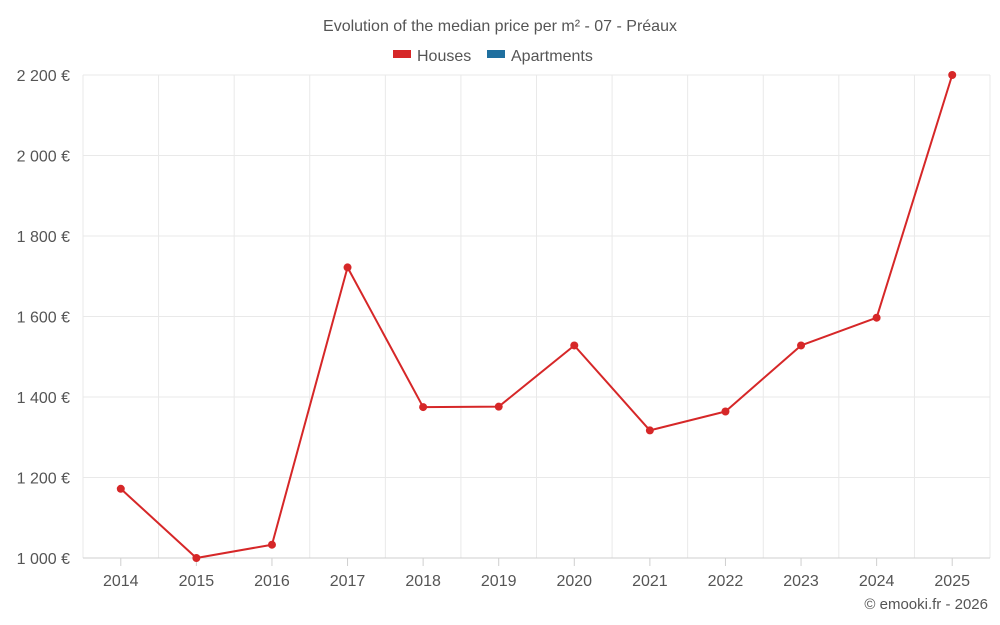 The width and height of the screenshot is (1000, 625). I want to click on x-tick-label: 2023, so click(801, 581).